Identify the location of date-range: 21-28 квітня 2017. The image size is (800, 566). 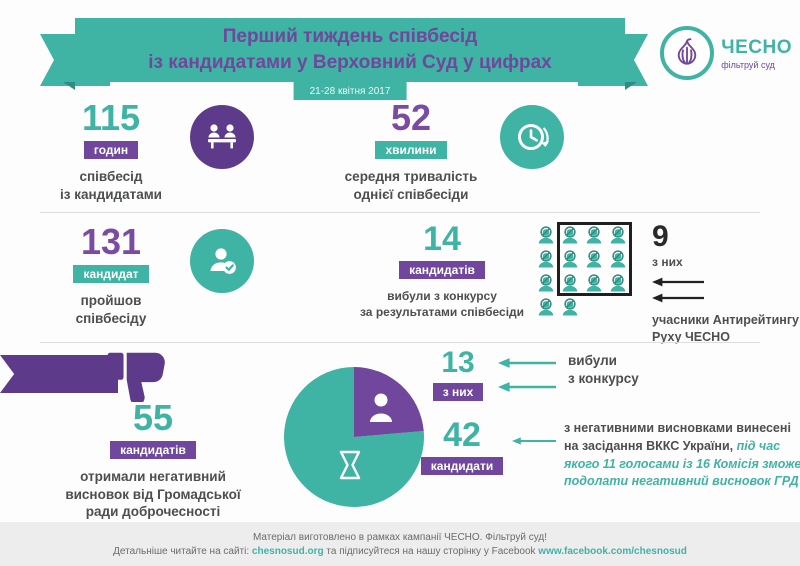
(350, 91).